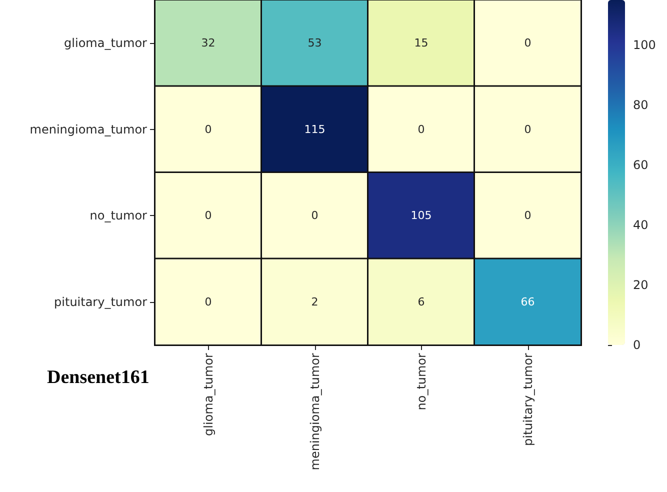 The width and height of the screenshot is (667, 492). Describe the element at coordinates (640, 225) in the screenshot. I see `color-bar-label: 40` at that location.